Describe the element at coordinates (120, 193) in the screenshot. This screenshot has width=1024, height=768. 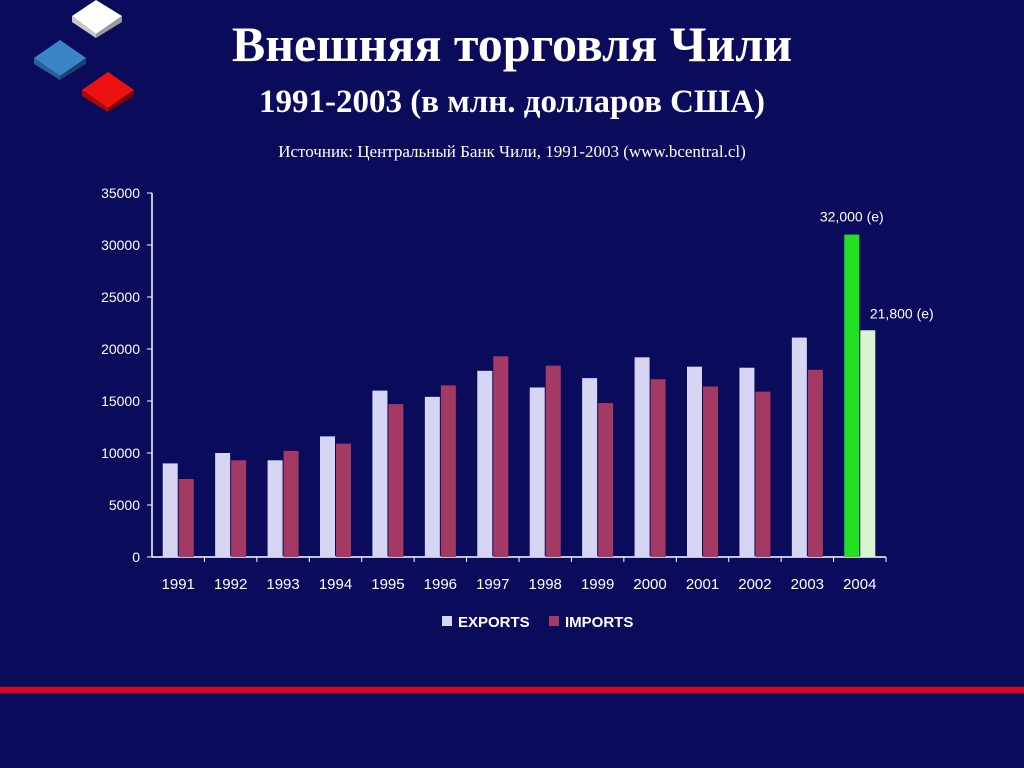
I see `y-tick-label: 35000` at that location.